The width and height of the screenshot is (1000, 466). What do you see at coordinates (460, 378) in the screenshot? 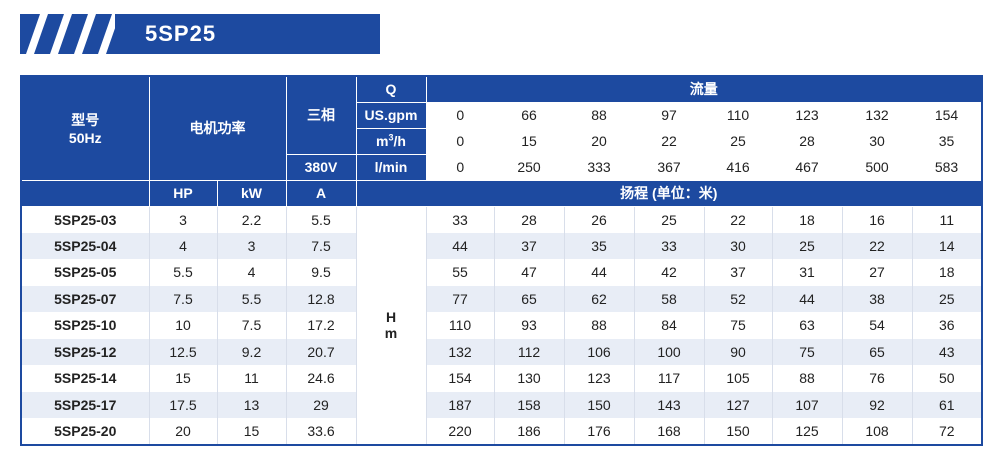
I see `head-cell: 154` at bounding box center [460, 378].